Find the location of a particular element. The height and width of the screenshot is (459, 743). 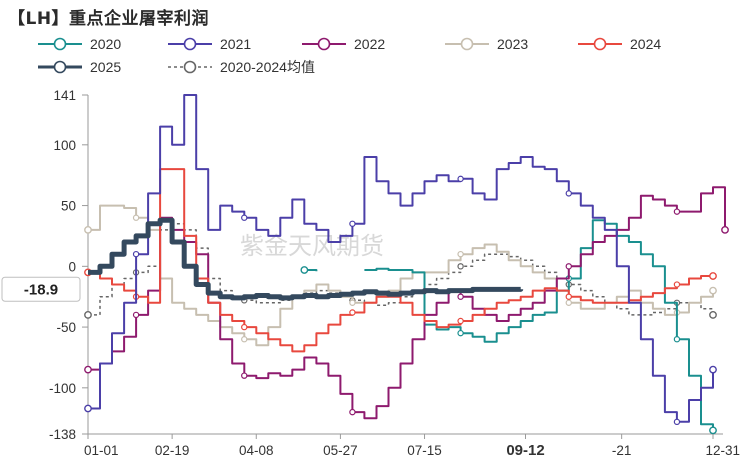

legend-item: 2022 is located at coordinates (343, 44).